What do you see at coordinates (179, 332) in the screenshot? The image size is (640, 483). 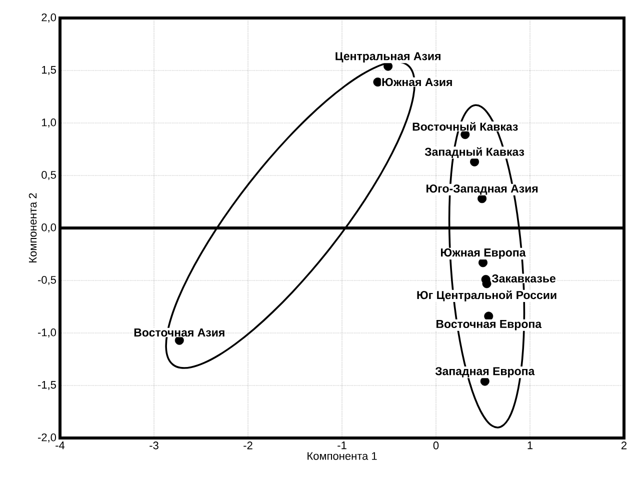 I see `annotation: Восточная Азия` at bounding box center [179, 332].